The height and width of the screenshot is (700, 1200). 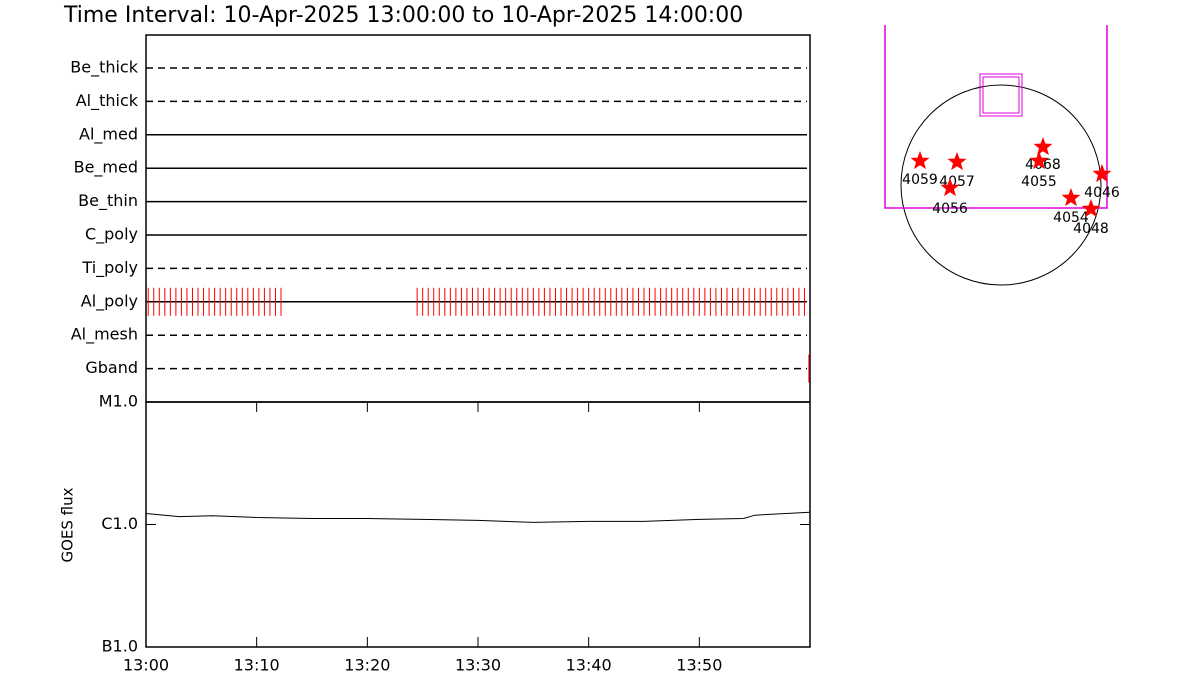 What do you see at coordinates (118, 401) in the screenshot?
I see `y-tick-label: M1.0` at bounding box center [118, 401].